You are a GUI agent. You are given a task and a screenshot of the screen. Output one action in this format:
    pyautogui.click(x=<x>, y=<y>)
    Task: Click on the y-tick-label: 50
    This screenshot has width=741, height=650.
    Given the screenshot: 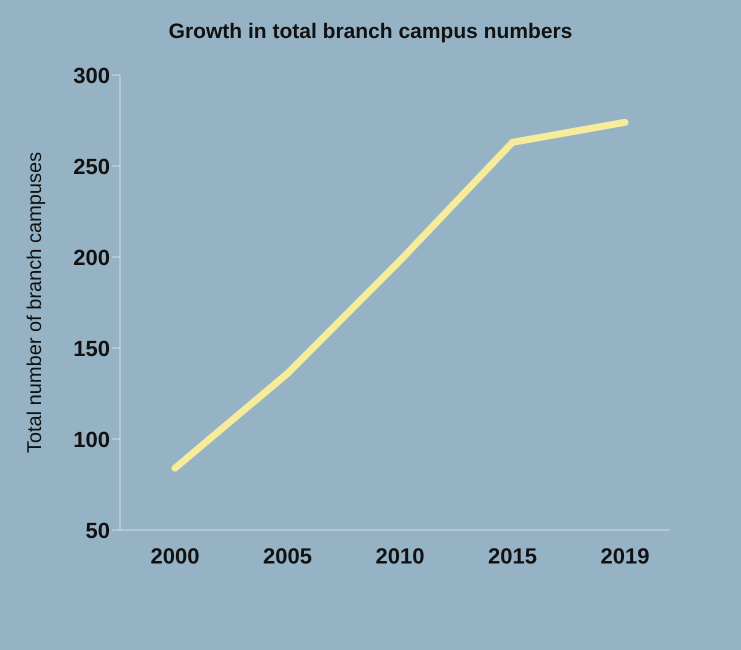 What is the action you would take?
    pyautogui.click(x=98, y=530)
    